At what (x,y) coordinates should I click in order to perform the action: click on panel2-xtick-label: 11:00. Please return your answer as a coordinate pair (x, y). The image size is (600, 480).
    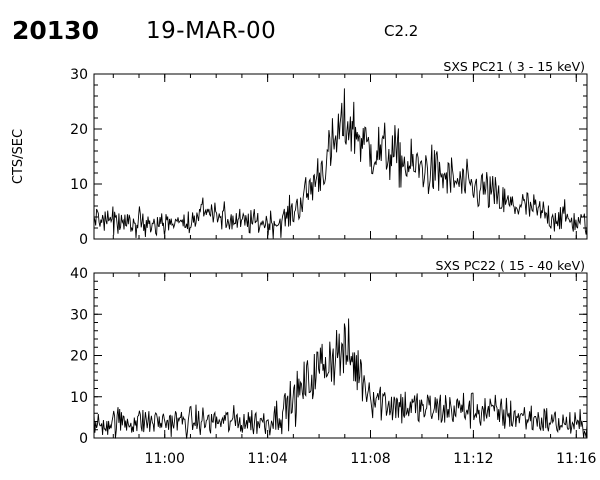
    Looking at the image, I should click on (165, 459).